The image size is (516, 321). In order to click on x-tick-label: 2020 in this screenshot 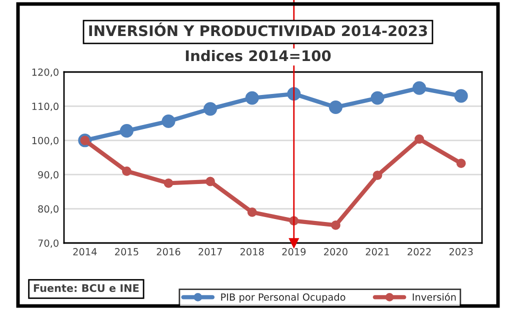, I will do `click(336, 252)`.